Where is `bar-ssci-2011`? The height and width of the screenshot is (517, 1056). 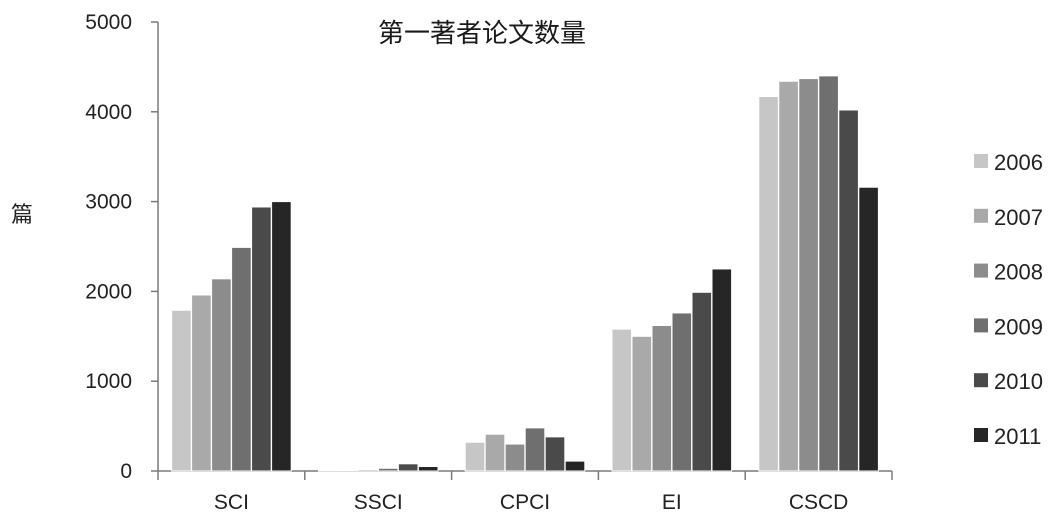
bar-ssci-2011 is located at coordinates (428, 469).